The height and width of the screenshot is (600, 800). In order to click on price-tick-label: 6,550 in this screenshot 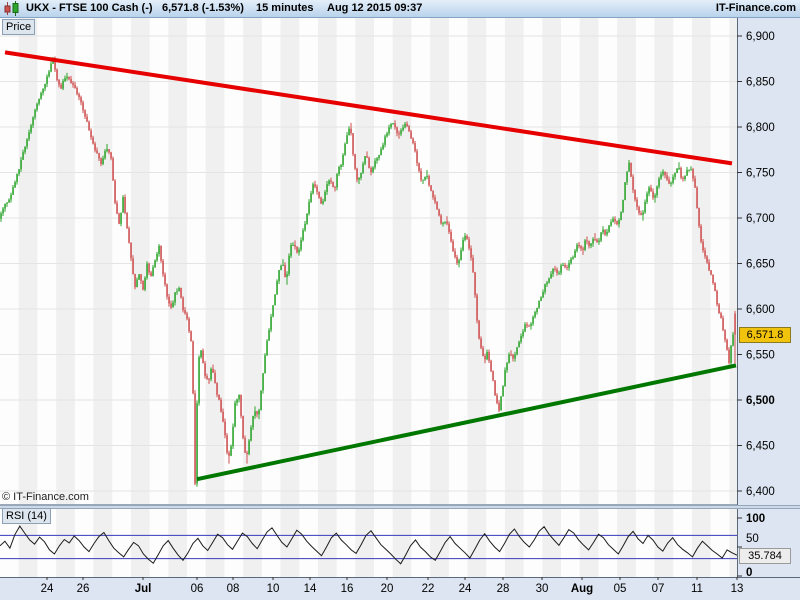, I will do `click(760, 356)`.